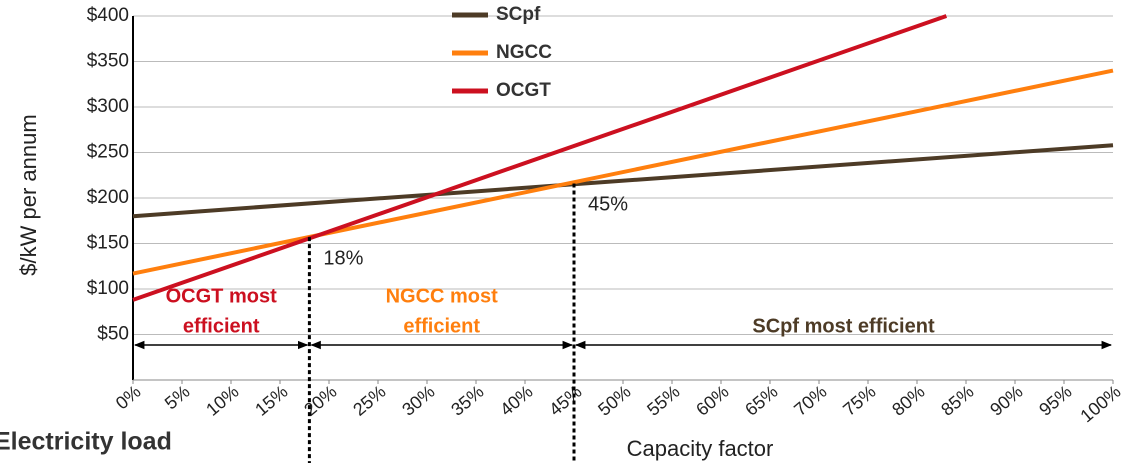 The width and height of the screenshot is (1126, 463). What do you see at coordinates (108, 15) in the screenshot?
I see `y-tick-label: $400` at bounding box center [108, 15].